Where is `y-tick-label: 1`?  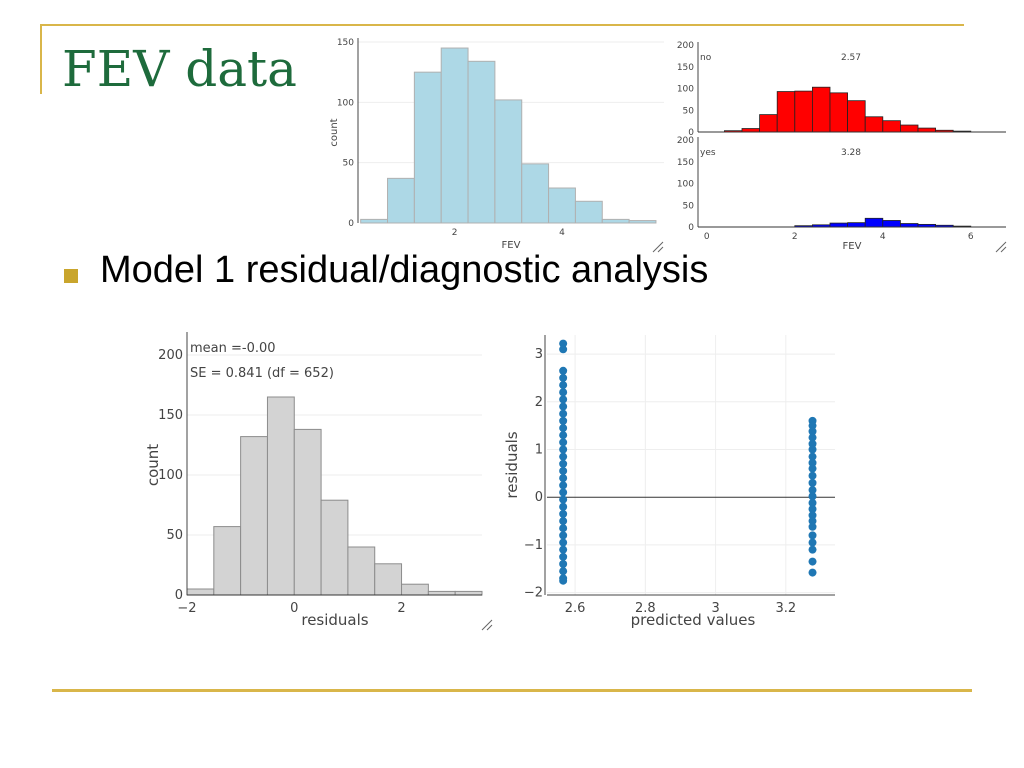 y-tick-label: 1 is located at coordinates (539, 449).